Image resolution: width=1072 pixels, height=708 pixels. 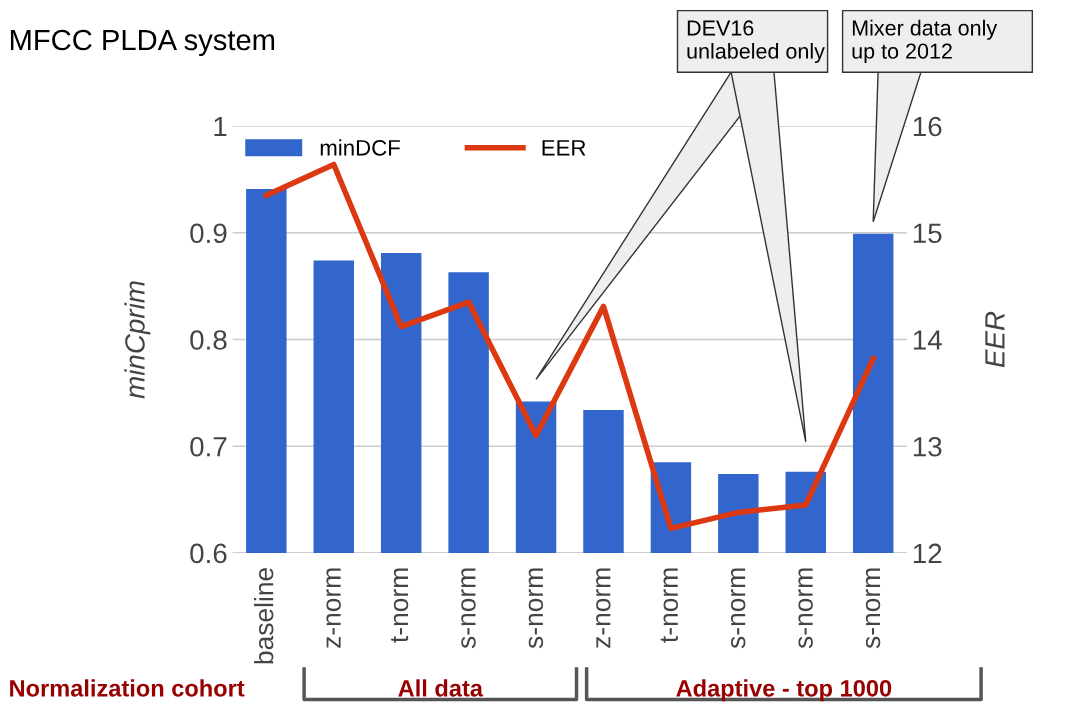 What do you see at coordinates (927, 446) in the screenshot?
I see `y2-tick-label: 13` at bounding box center [927, 446].